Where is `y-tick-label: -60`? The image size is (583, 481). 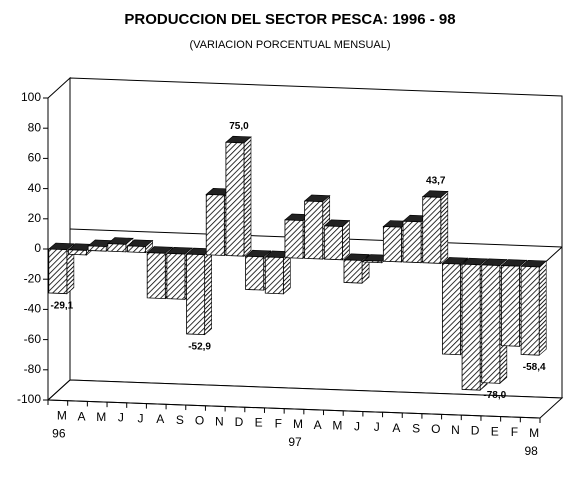
y-tick-label: -60 is located at coordinates (33, 339).